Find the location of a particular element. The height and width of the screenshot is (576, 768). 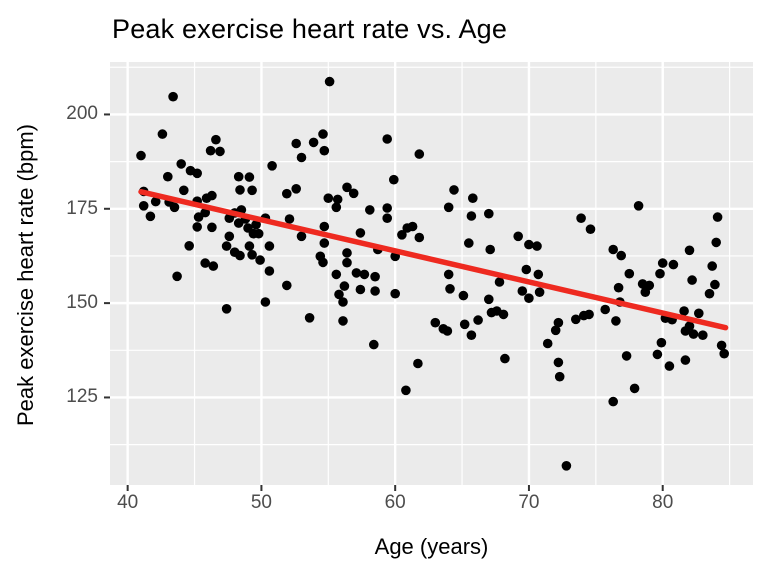

plot-title: Peak exercise heart rate vs. Age is located at coordinates (310, 29).